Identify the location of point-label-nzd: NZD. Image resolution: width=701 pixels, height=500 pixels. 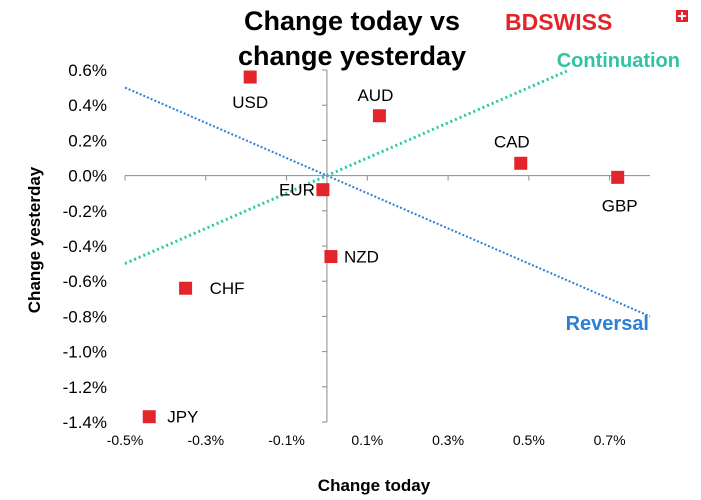
(361, 257).